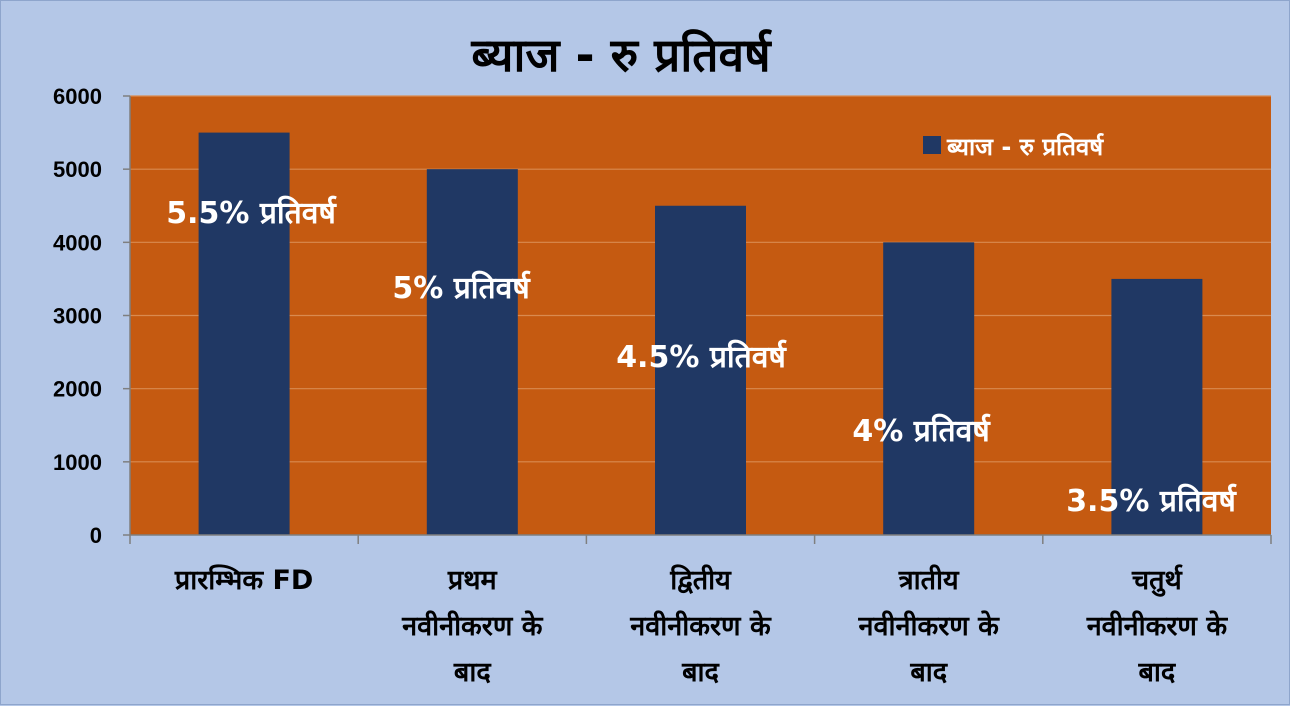 This screenshot has width=1290, height=706. I want to click on y-tick-label: 3000, so click(77, 316).